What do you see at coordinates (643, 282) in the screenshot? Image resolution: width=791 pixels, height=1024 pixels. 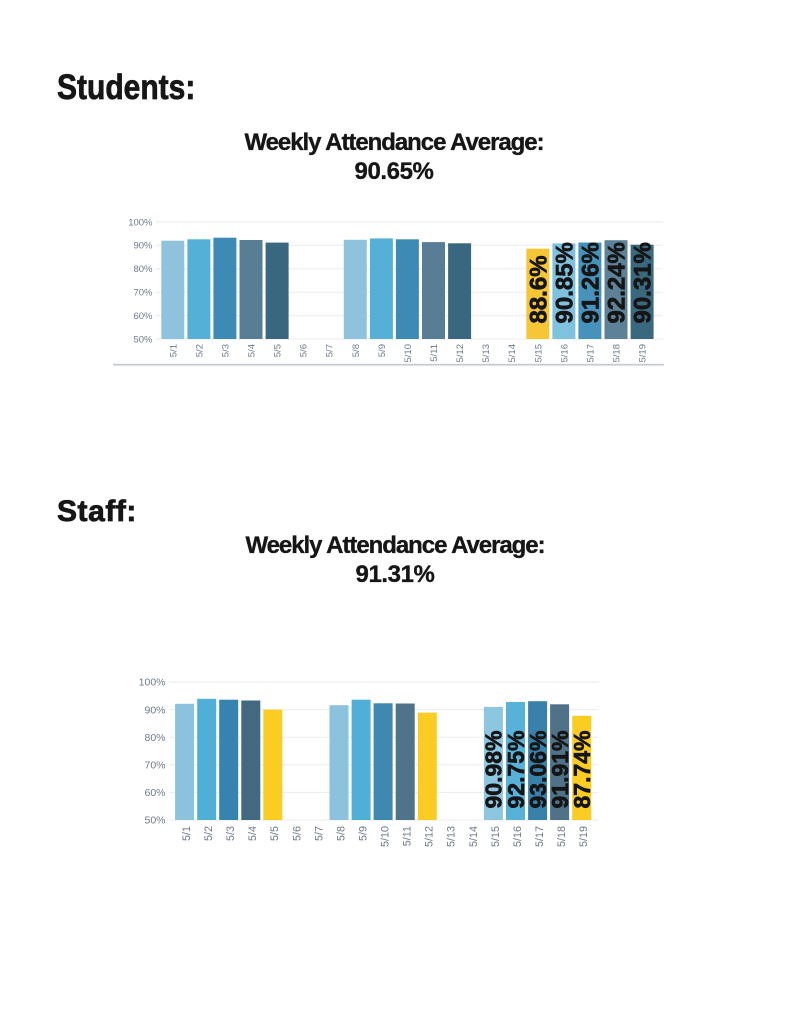 I see `svg-text: 90.31%` at bounding box center [643, 282].